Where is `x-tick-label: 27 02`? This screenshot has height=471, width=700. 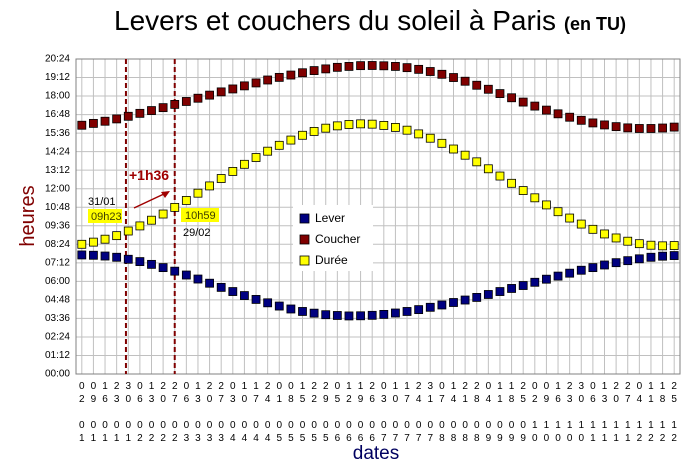
x-tick-label: 27 02 is located at coordinates (174, 413).